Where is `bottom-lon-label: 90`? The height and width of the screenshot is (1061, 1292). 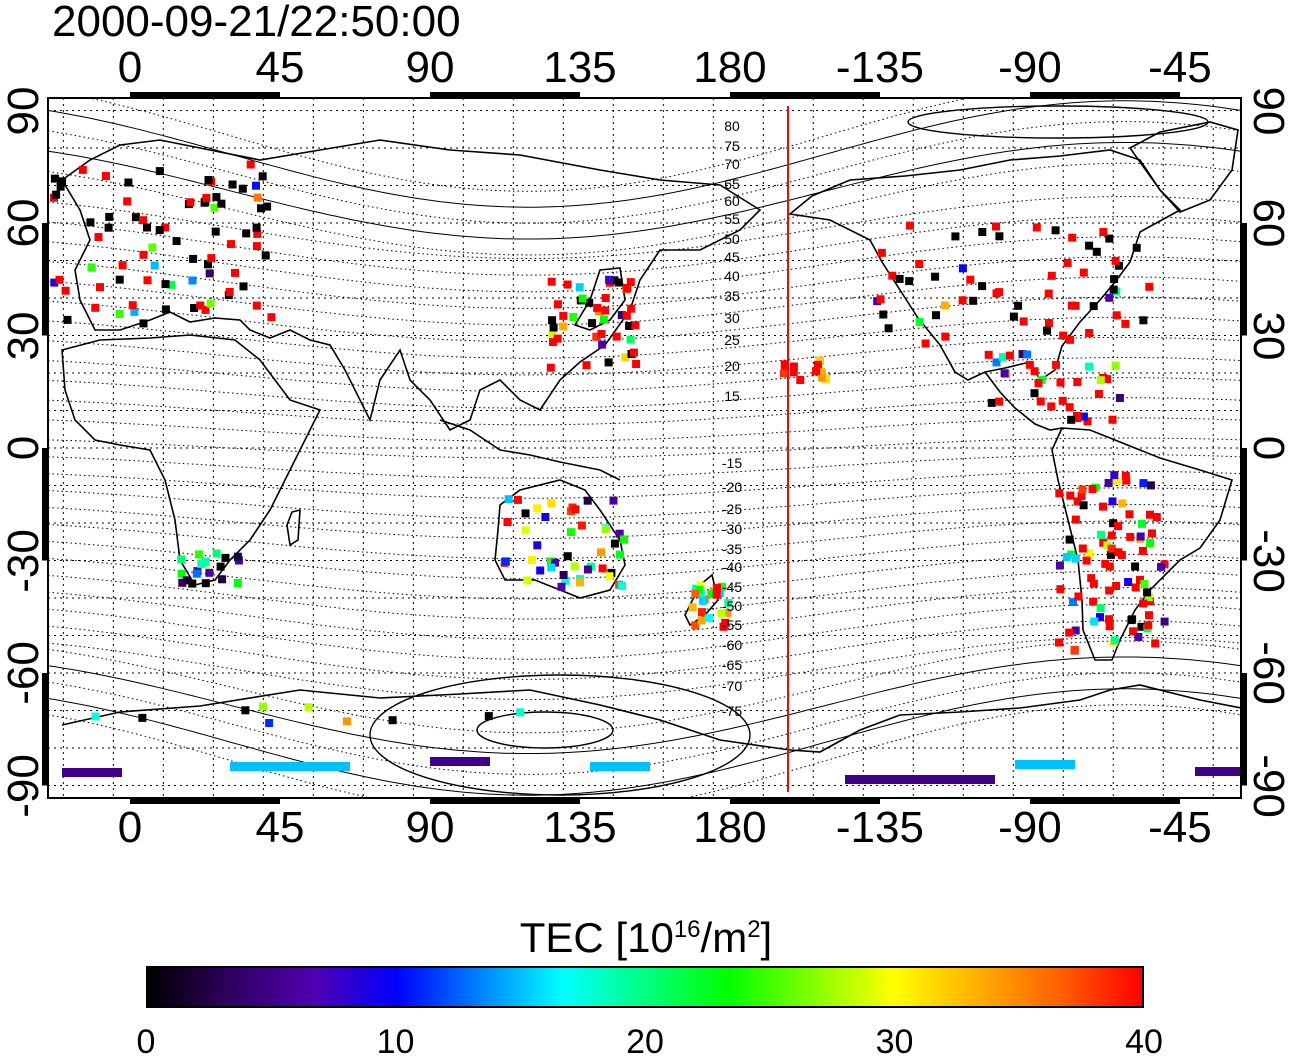 bottom-lon-label: 90 is located at coordinates (430, 827).